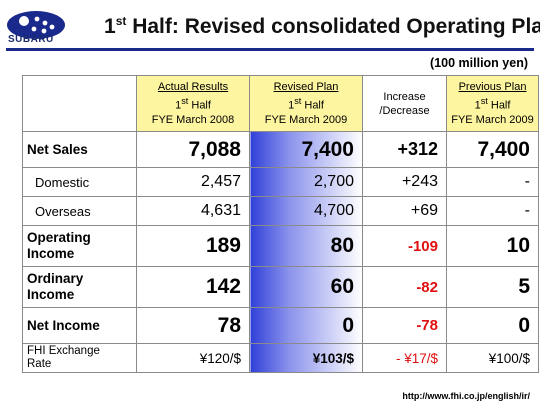  What do you see at coordinates (479, 63) in the screenshot?
I see `unit-label: (100 million yen)` at bounding box center [479, 63].